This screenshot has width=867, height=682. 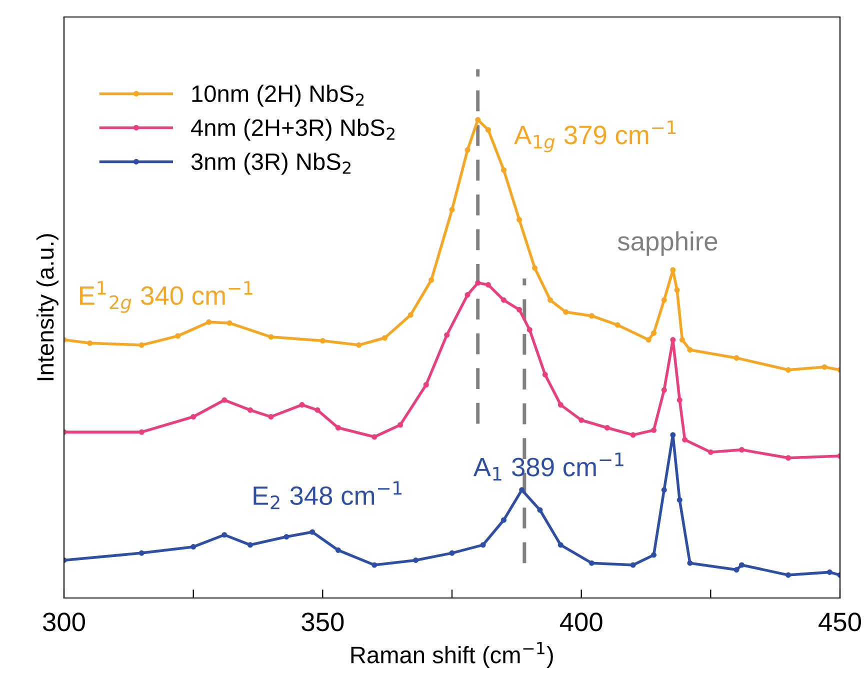 I want to click on x-axis-title: Raman shift (cm$^{−1}$), so click(x=452, y=655).